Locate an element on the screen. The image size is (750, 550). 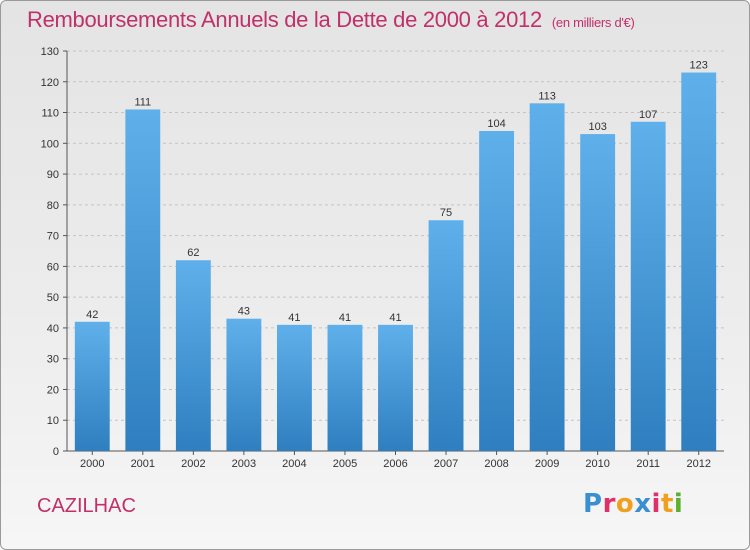
commune-name: CAZILHAC is located at coordinates (86, 506).